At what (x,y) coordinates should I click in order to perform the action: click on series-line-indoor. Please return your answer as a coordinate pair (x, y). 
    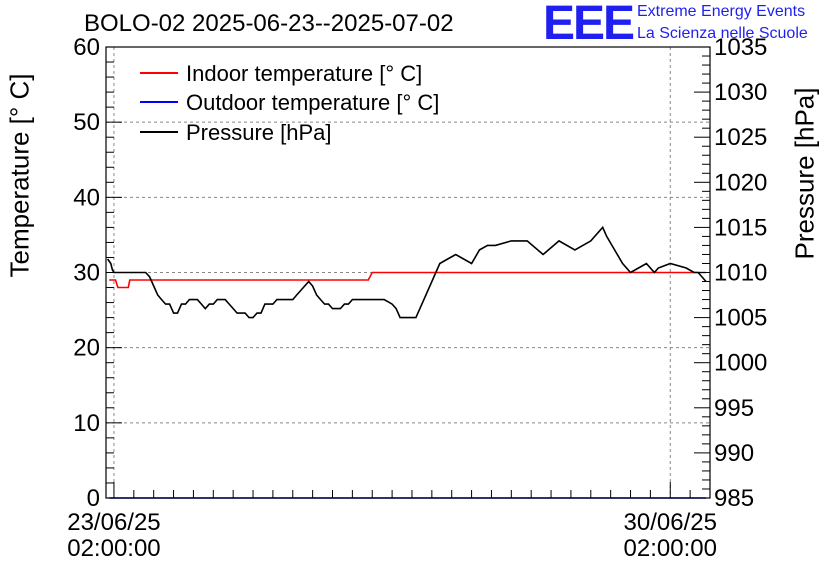
    Looking at the image, I should click on (407, 280).